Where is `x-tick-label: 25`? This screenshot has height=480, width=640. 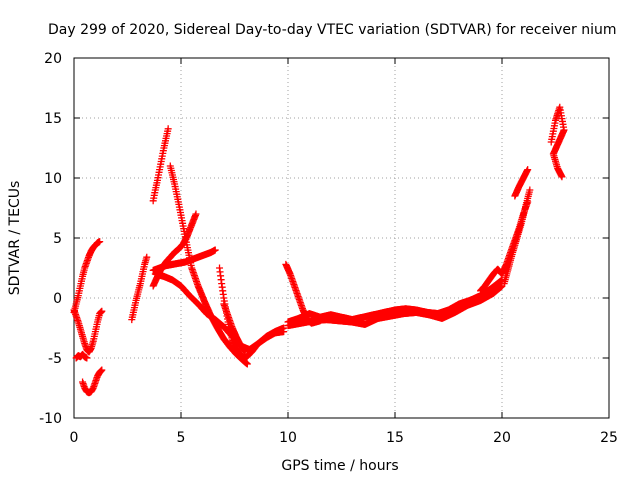 x-tick-label: 25 is located at coordinates (609, 438).